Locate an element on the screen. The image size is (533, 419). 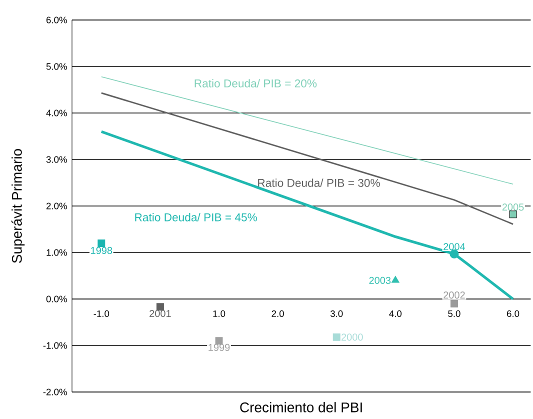
y-tick-label: 3.0% is located at coordinates (56, 159).